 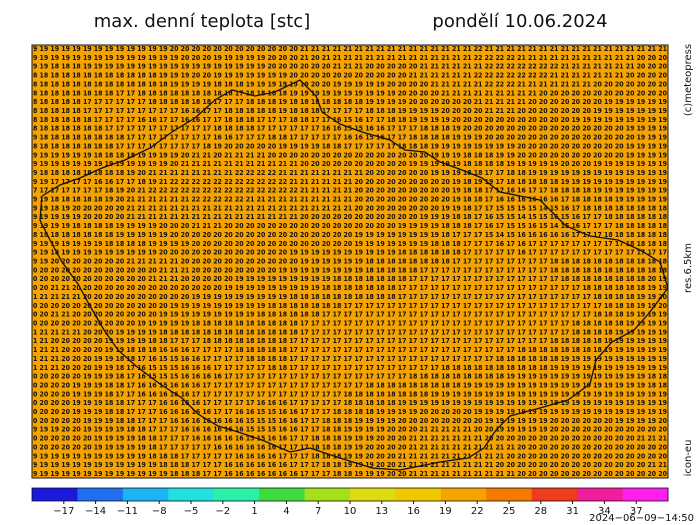 What do you see at coordinates (350, 502) in the screenshot?
I see `colorbar: −17 −14 −11 −8 −5 −2 1 4 7 10 13 16 19 22 25 28 31 34 37` at bounding box center [350, 502].